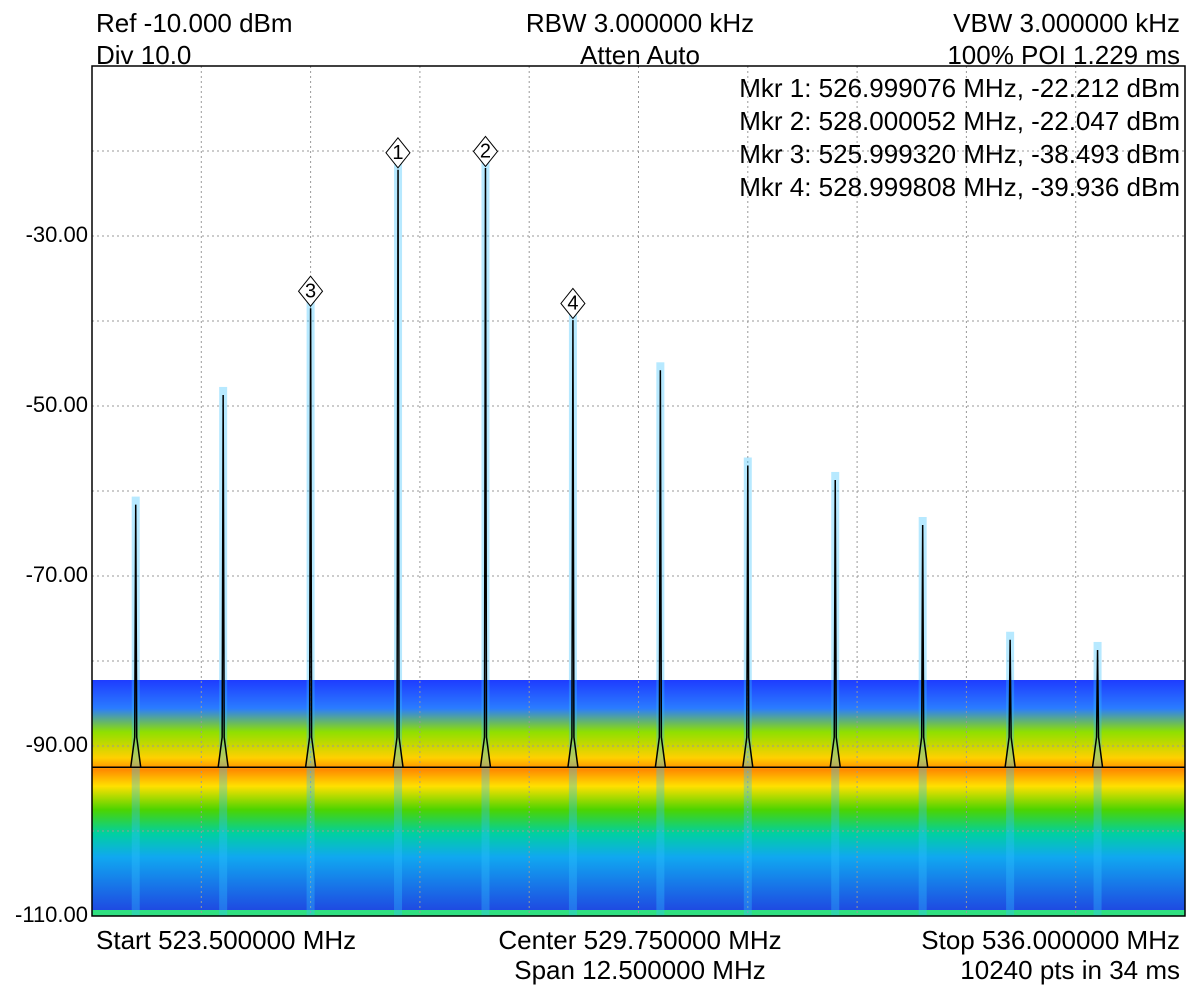 Image resolution: width=1200 pixels, height=986 pixels. I want to click on y-tick-label: -30.00, so click(57, 234).